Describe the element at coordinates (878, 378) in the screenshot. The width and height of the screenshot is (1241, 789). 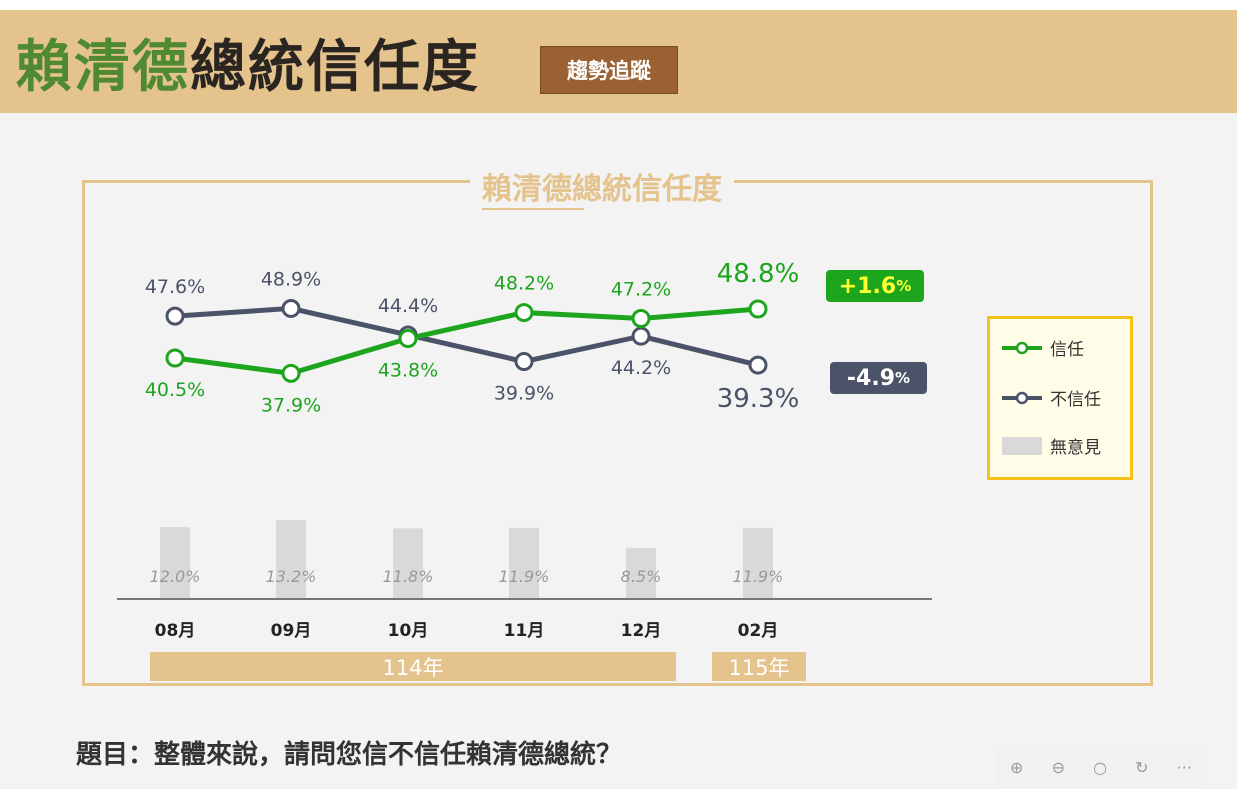
I see `distrust-change-badge: -4.9%` at that location.